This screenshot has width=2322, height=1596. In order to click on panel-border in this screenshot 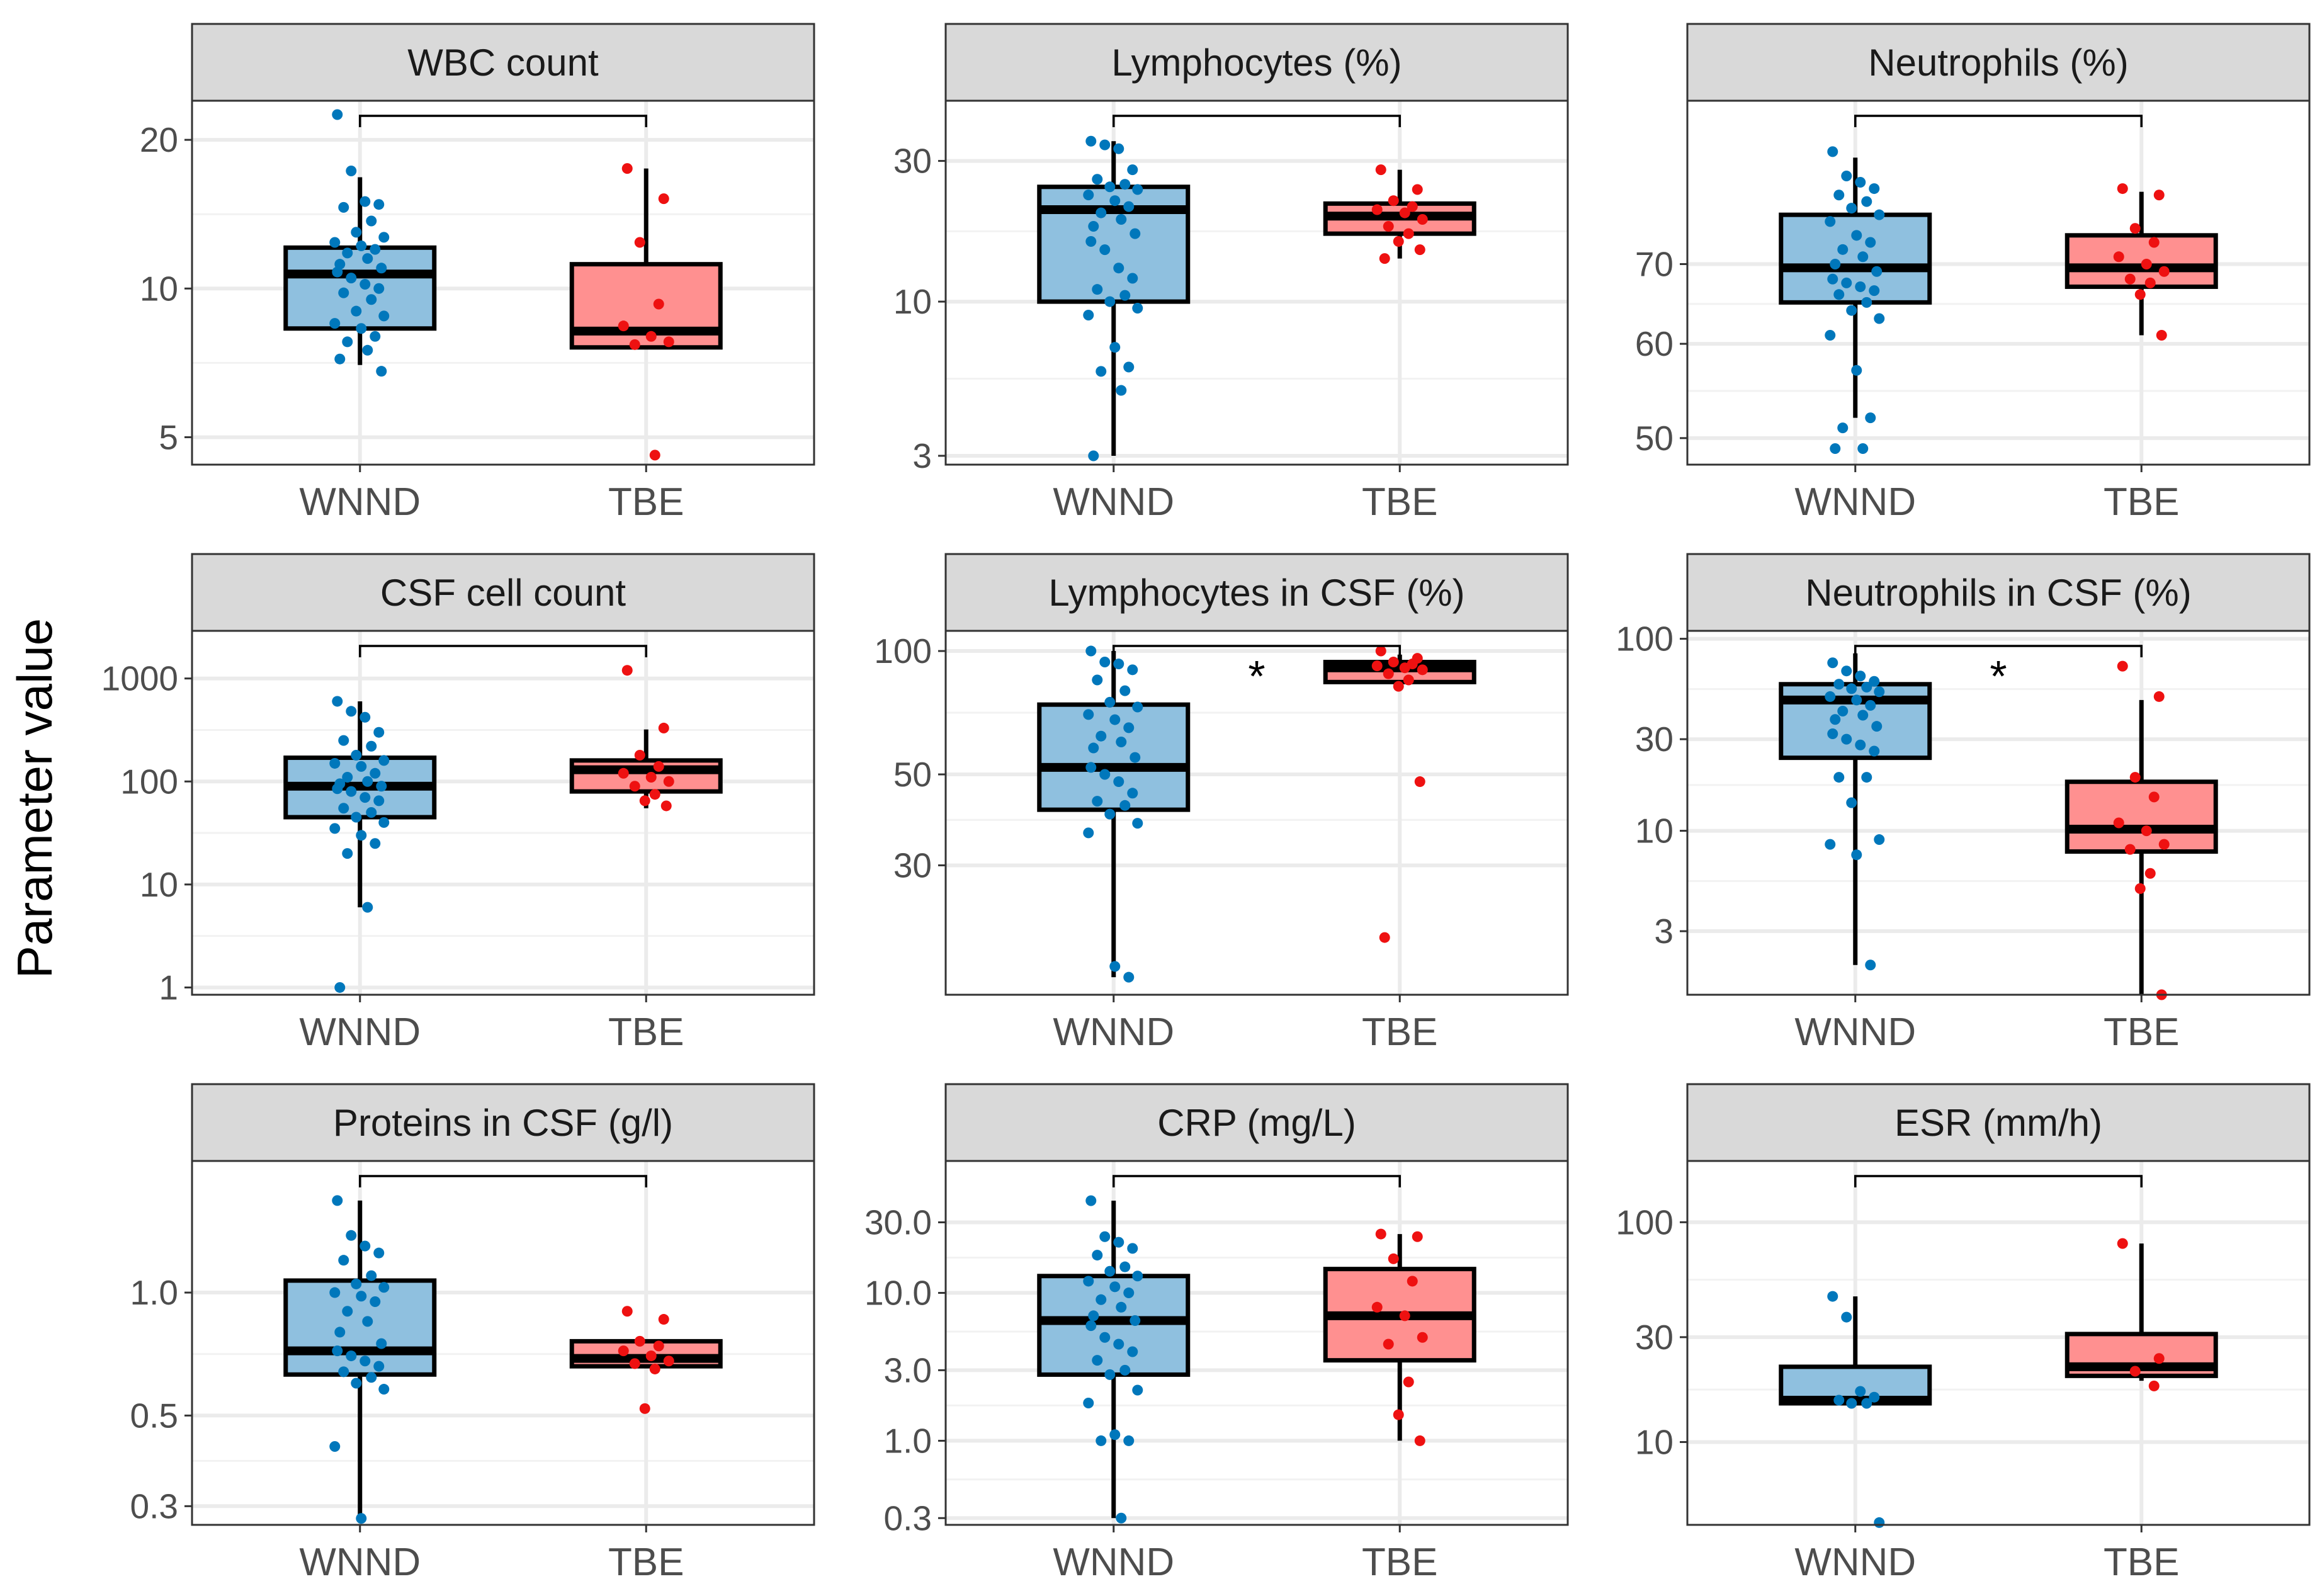, I will do `click(503, 282)`.